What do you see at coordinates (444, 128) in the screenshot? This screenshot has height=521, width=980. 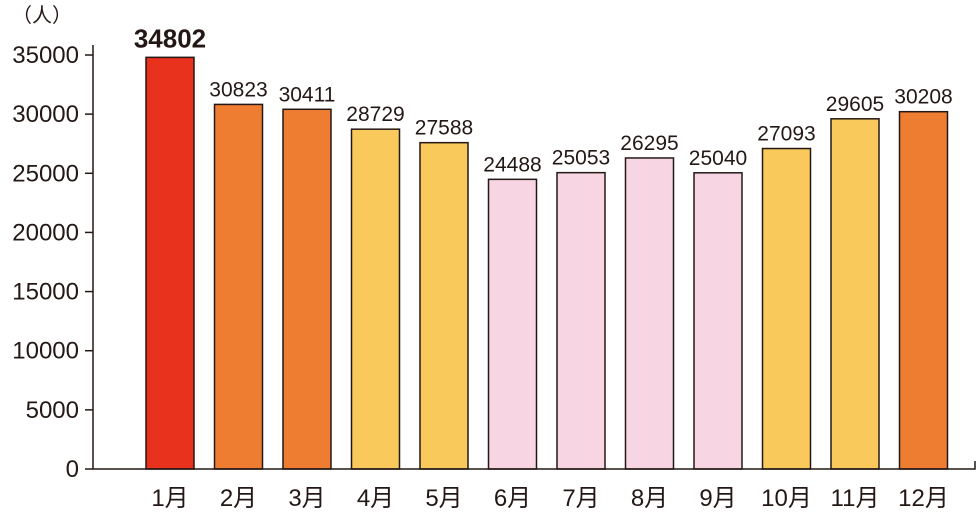 I see `data-label: 27588` at bounding box center [444, 128].